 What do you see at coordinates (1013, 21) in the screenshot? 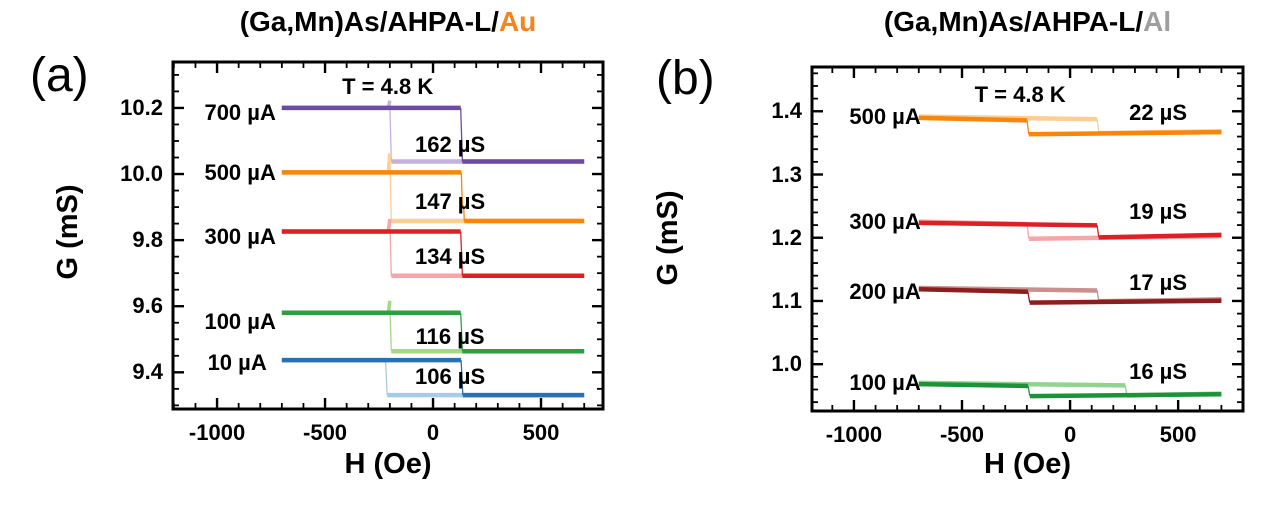
I see `panel-b-title-main: (Ga,Mn)As/AHPA-L/` at bounding box center [1013, 21].